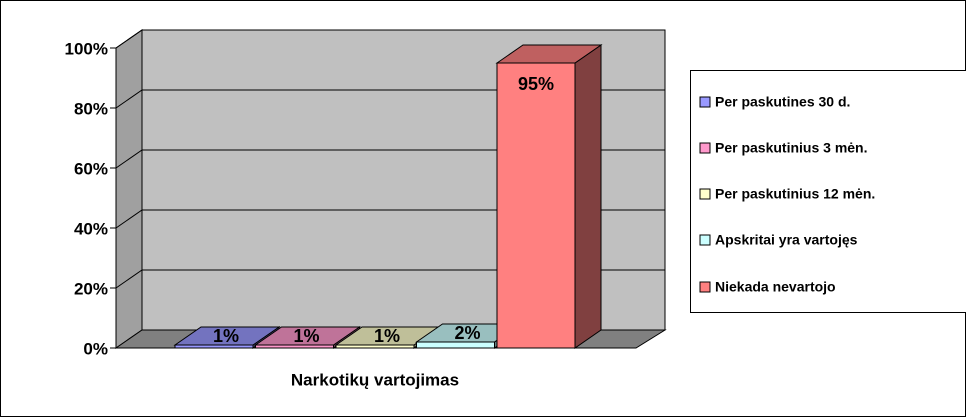 The width and height of the screenshot is (966, 417). What do you see at coordinates (95, 348) in the screenshot?
I see `y-tick-label: 0%` at bounding box center [95, 348].